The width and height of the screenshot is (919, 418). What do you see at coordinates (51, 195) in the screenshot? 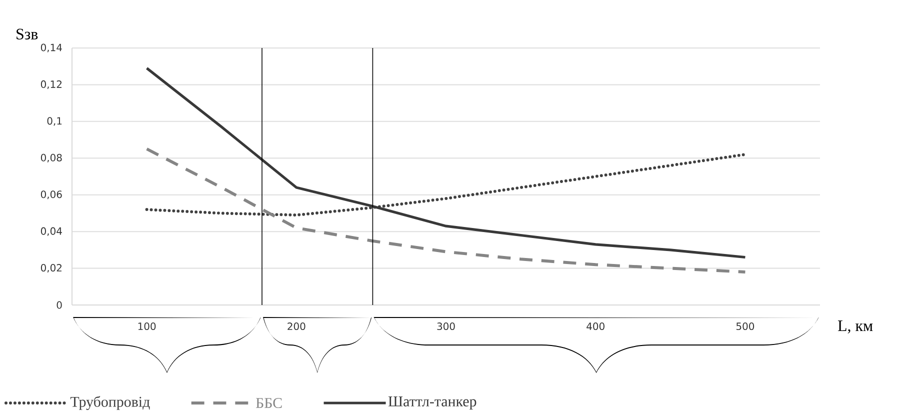
I see `y-tick-label: 0,06` at bounding box center [51, 195].